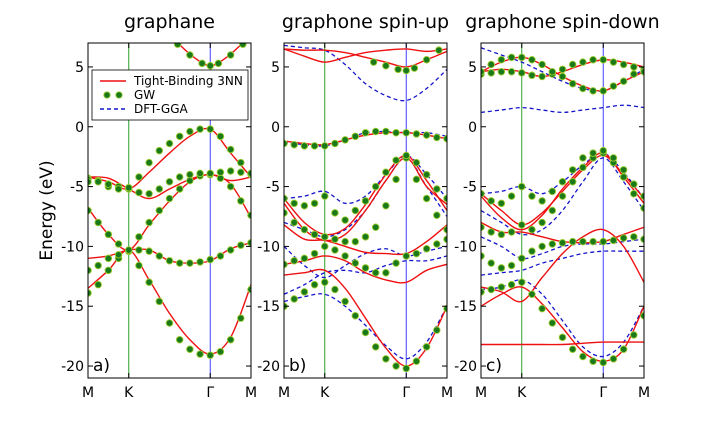 This screenshot has width=714, height=424. What do you see at coordinates (494, 366) in the screenshot?
I see `panel-label: c)` at bounding box center [494, 366].